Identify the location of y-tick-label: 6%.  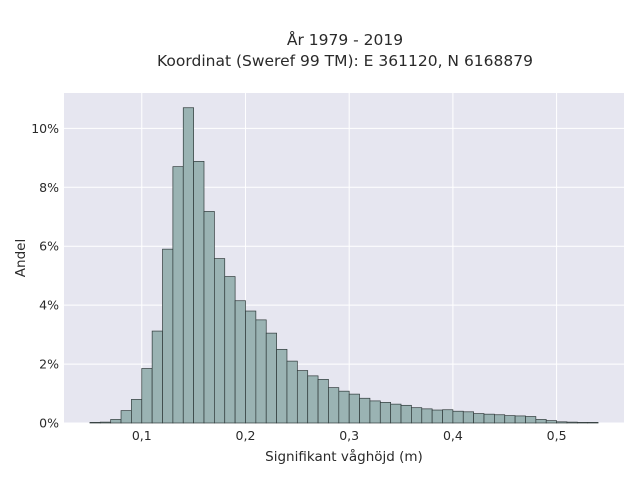
(49, 246).